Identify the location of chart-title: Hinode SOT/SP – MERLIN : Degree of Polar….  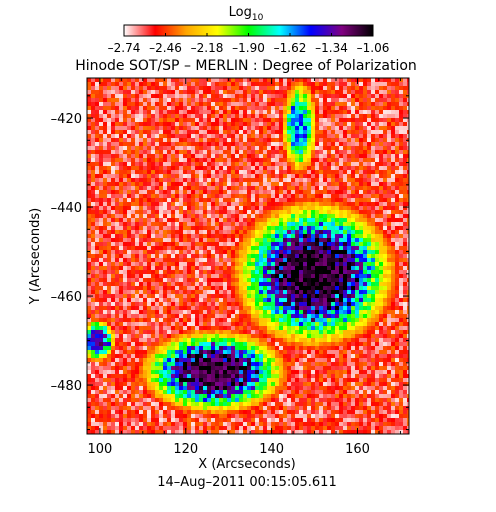
(246, 66).